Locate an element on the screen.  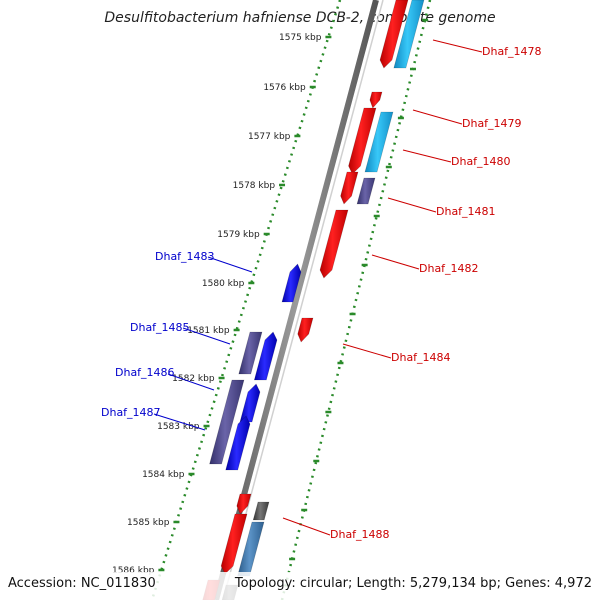
tick-label: 1581 kbp is located at coordinates (208, 331).